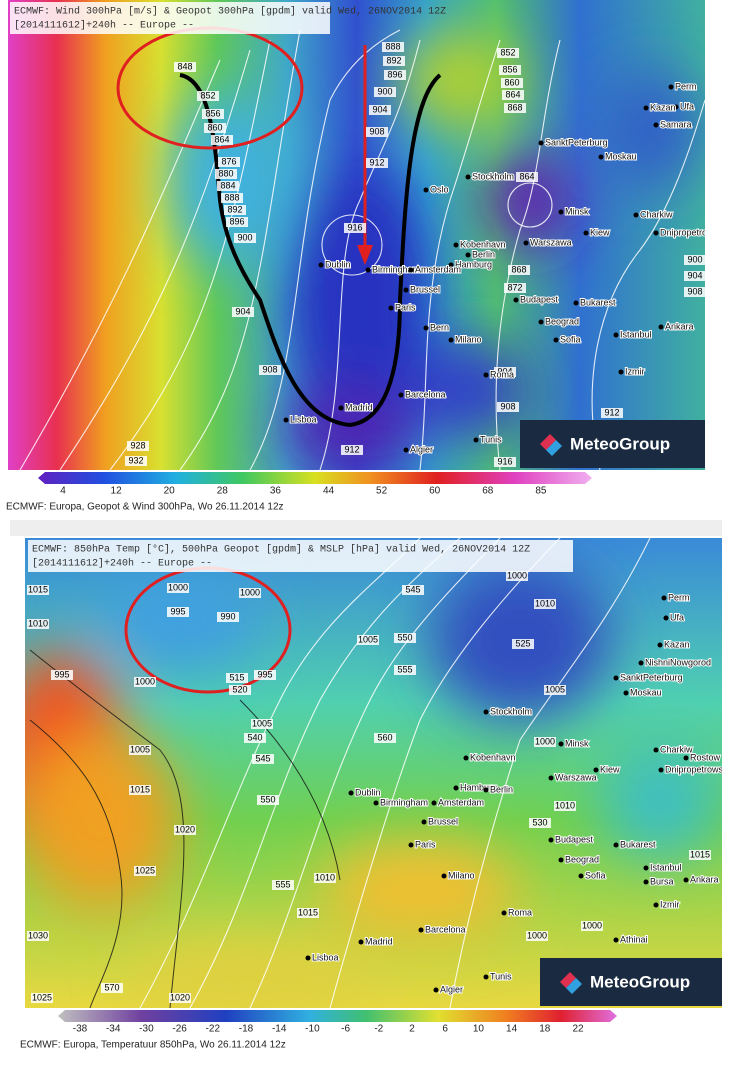 The image size is (732, 1069). I want to click on contour-label: 1010, so click(545, 603).